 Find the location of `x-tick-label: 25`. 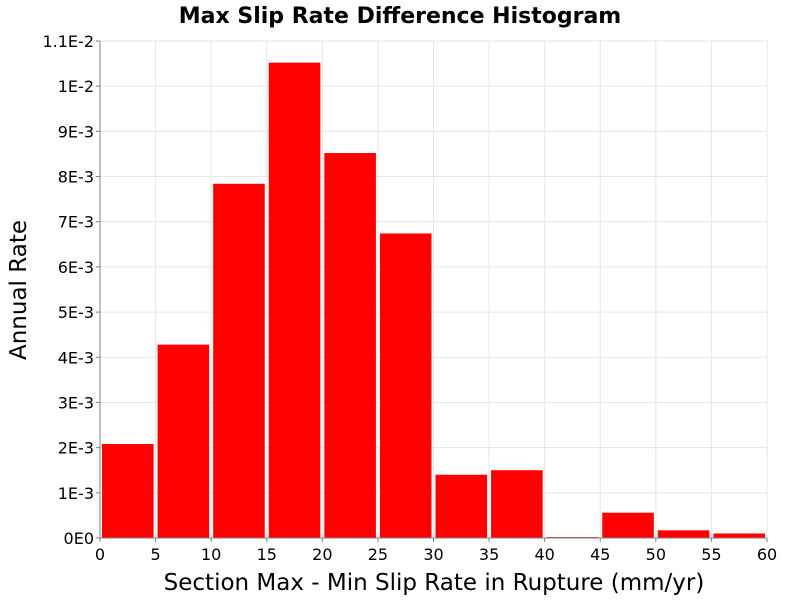

x-tick-label: 25 is located at coordinates (378, 554).